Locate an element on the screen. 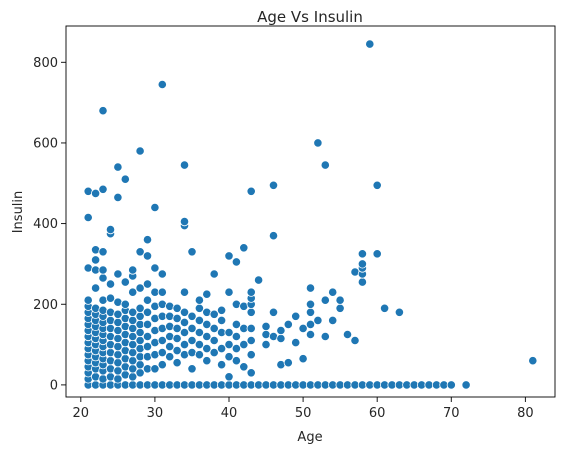  y-tick-label: 800 is located at coordinates (45, 63).